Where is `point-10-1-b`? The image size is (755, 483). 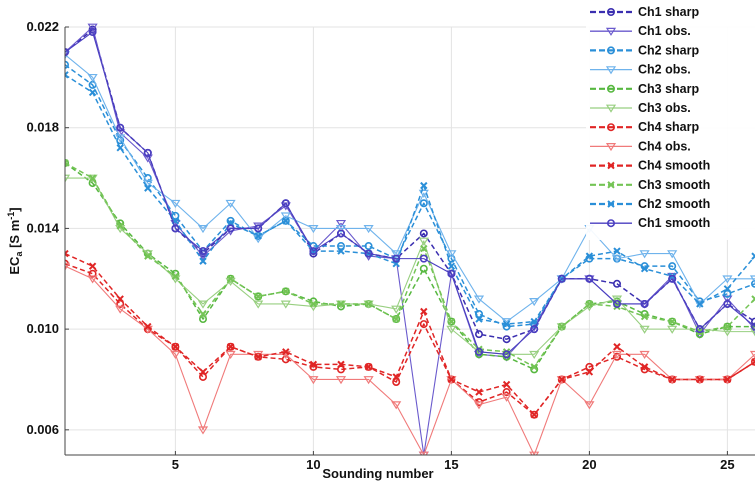 point-10-1-b is located at coordinates (92, 92).